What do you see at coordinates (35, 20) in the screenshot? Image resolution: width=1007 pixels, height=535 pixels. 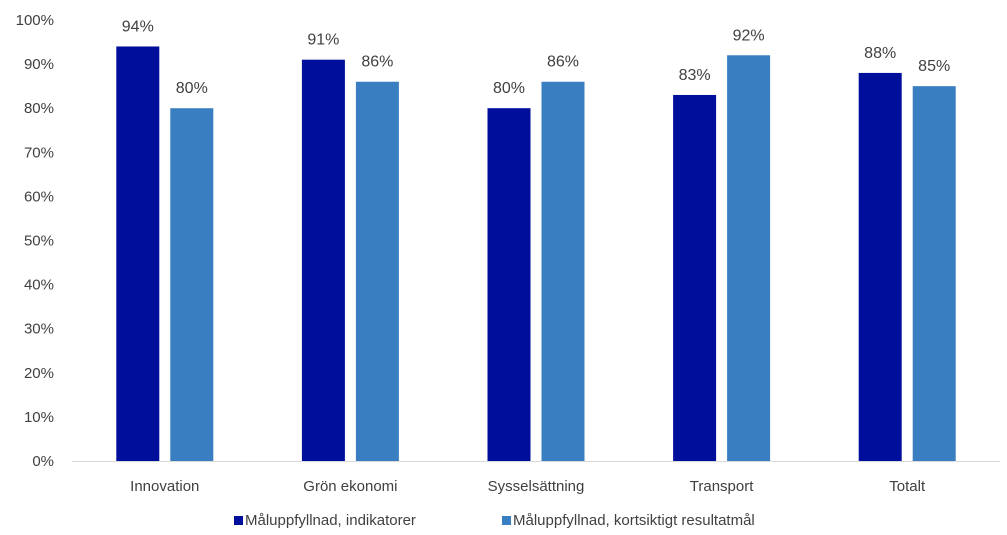 I see `y-tick-label: 100%` at bounding box center [35, 20].